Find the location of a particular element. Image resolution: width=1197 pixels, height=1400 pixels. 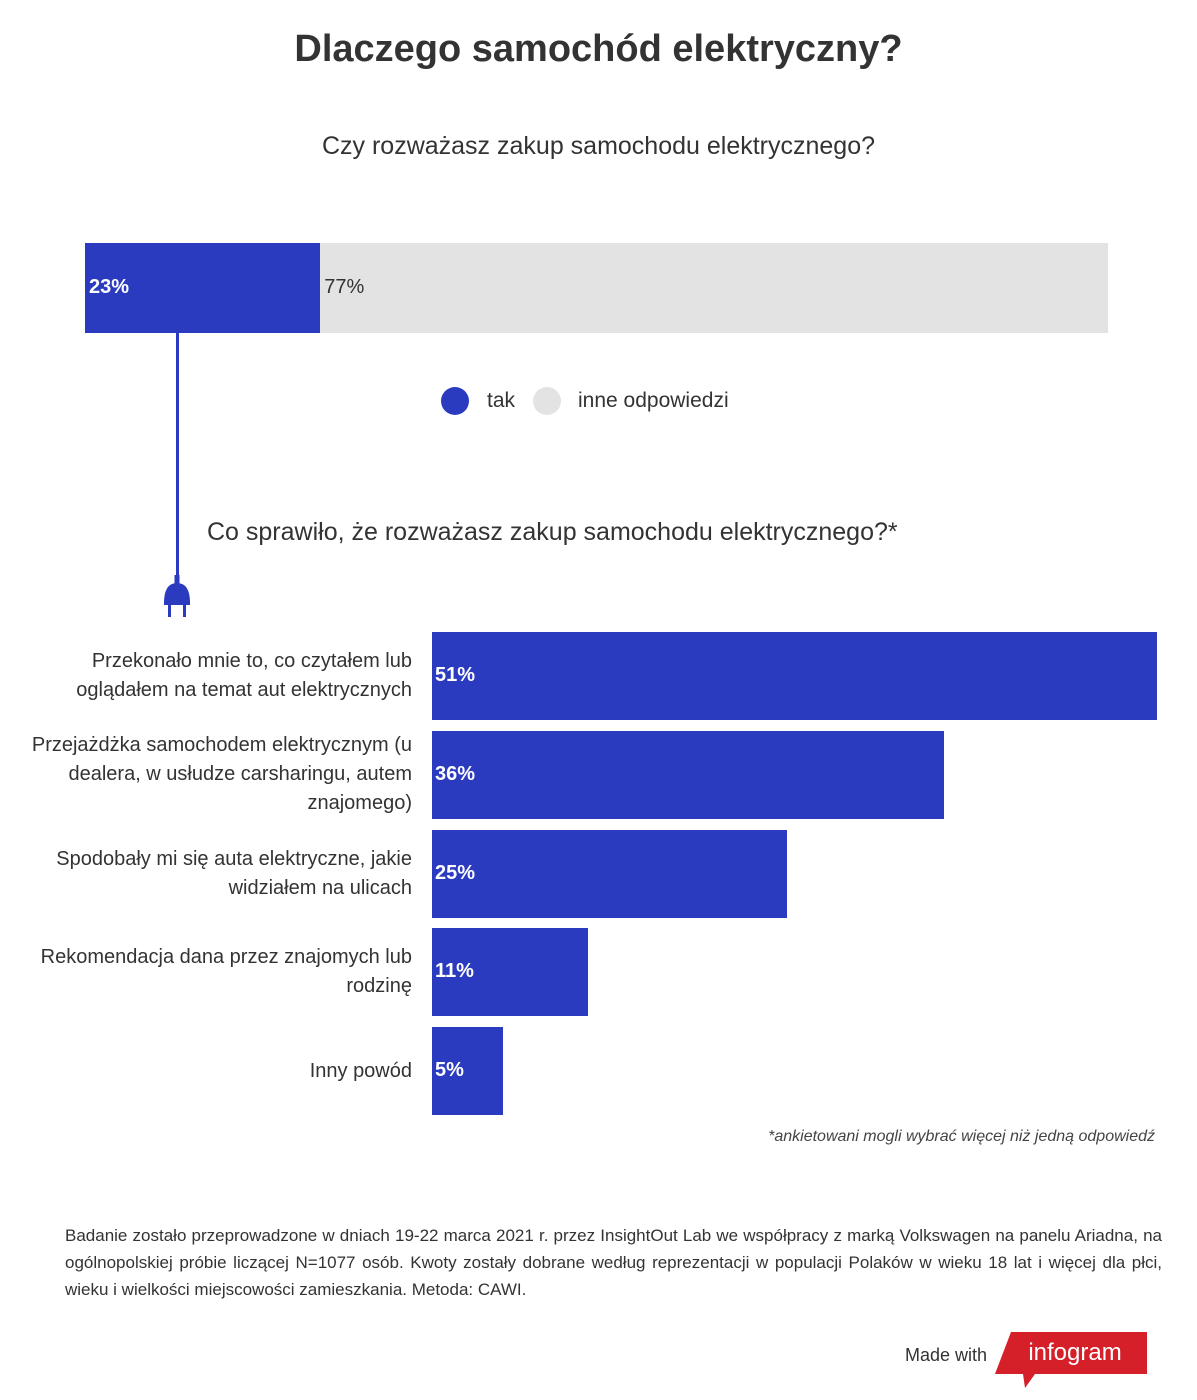

plug-icon is located at coordinates (177, 596).